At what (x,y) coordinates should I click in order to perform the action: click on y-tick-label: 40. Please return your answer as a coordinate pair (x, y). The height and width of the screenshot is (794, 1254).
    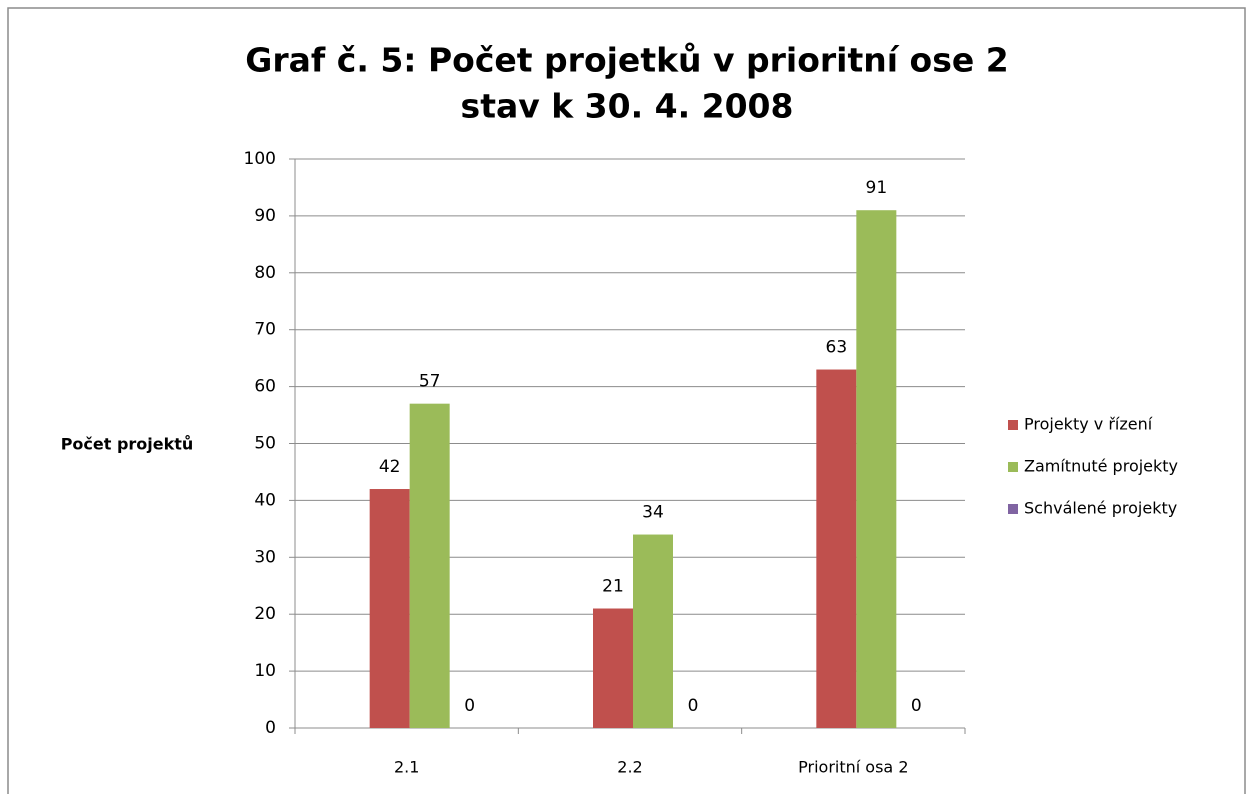
    Looking at the image, I should click on (265, 500).